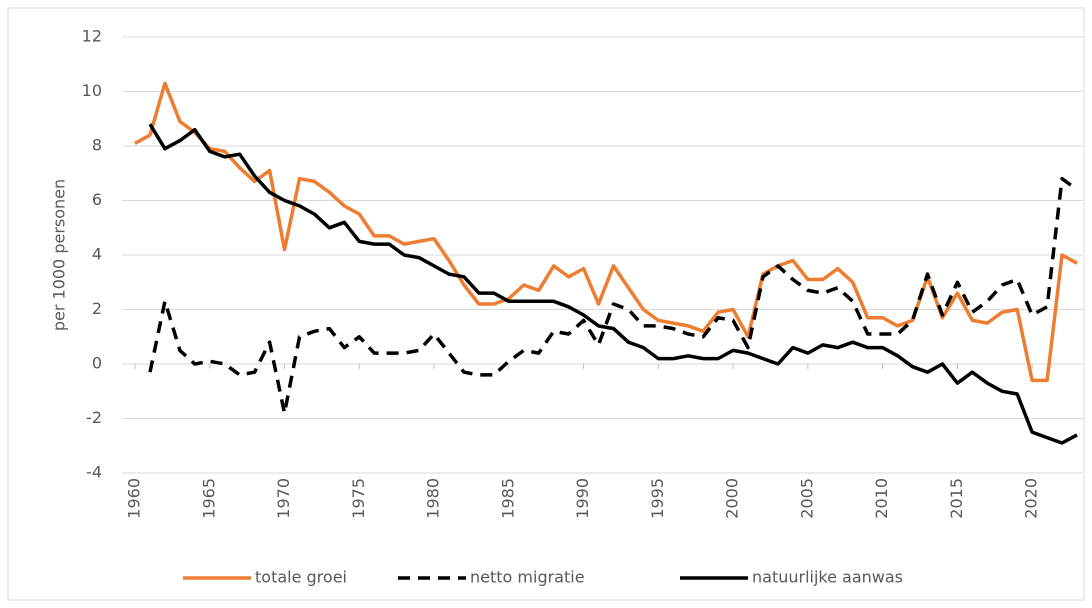  Describe the element at coordinates (94, 472) in the screenshot. I see `y-tick-label: -4` at that location.